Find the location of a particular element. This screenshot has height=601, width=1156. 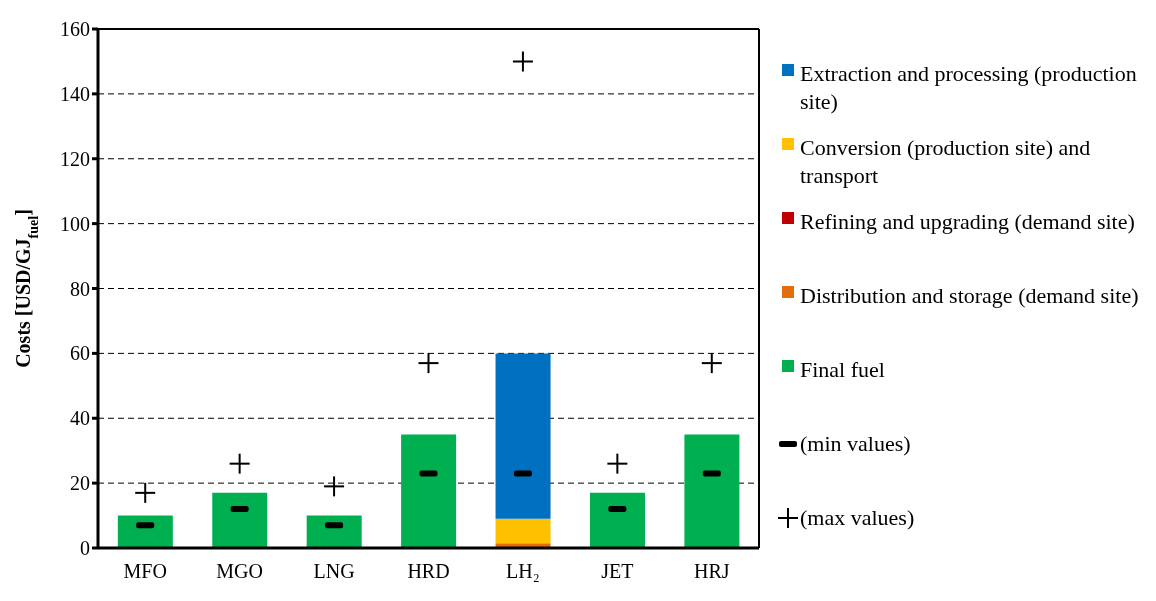

x-tick-label: MFO is located at coordinates (145, 571).